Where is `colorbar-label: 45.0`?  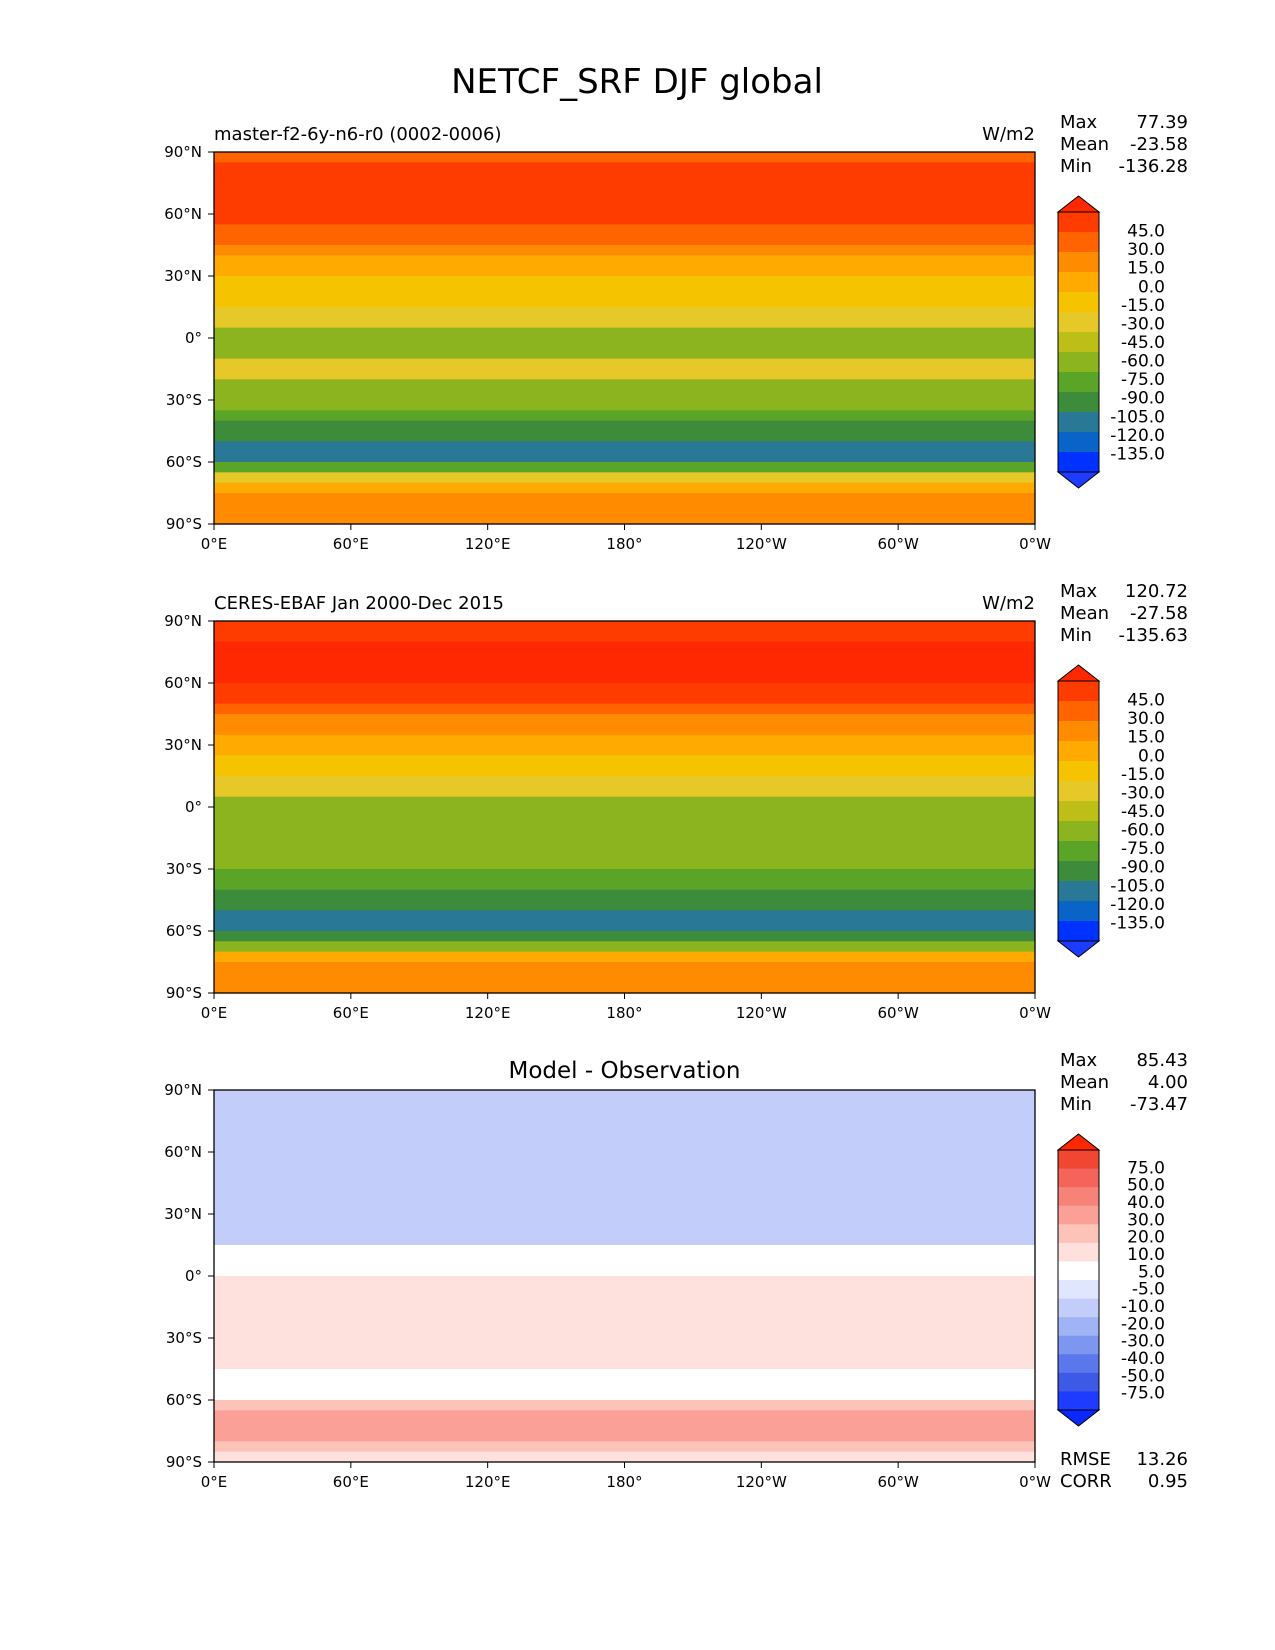
colorbar-label: 45.0 is located at coordinates (1146, 232).